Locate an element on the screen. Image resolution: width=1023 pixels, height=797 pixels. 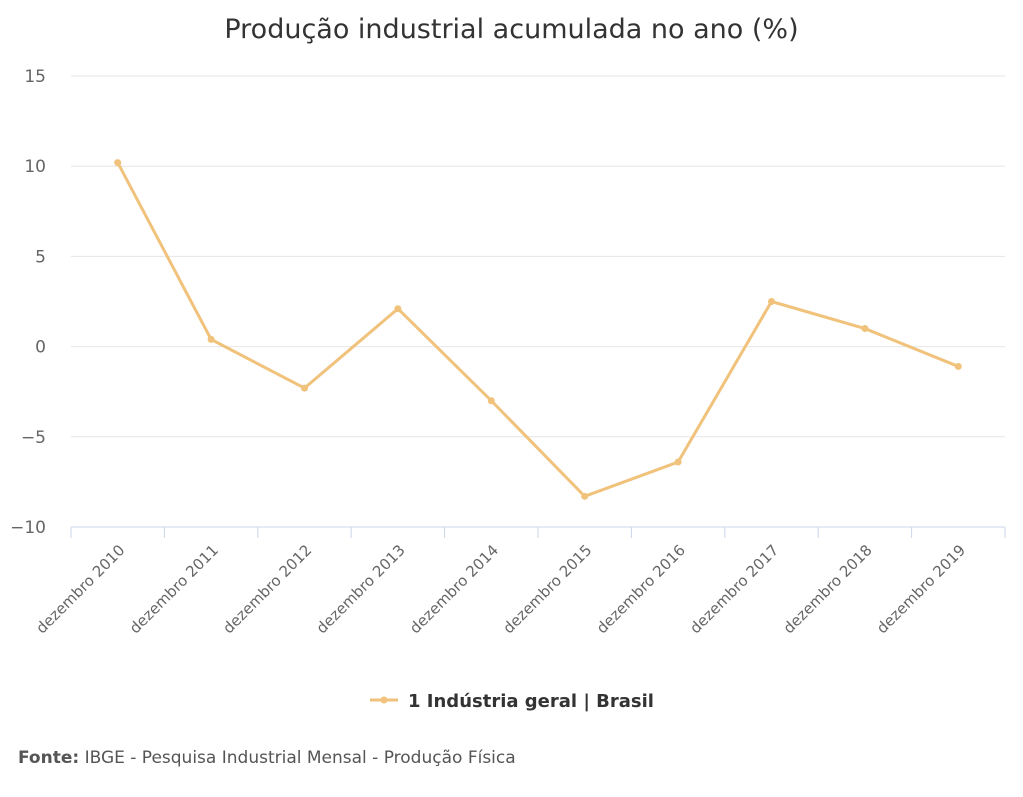
x-tick-label: dezembro 2017 is located at coordinates (734, 589).